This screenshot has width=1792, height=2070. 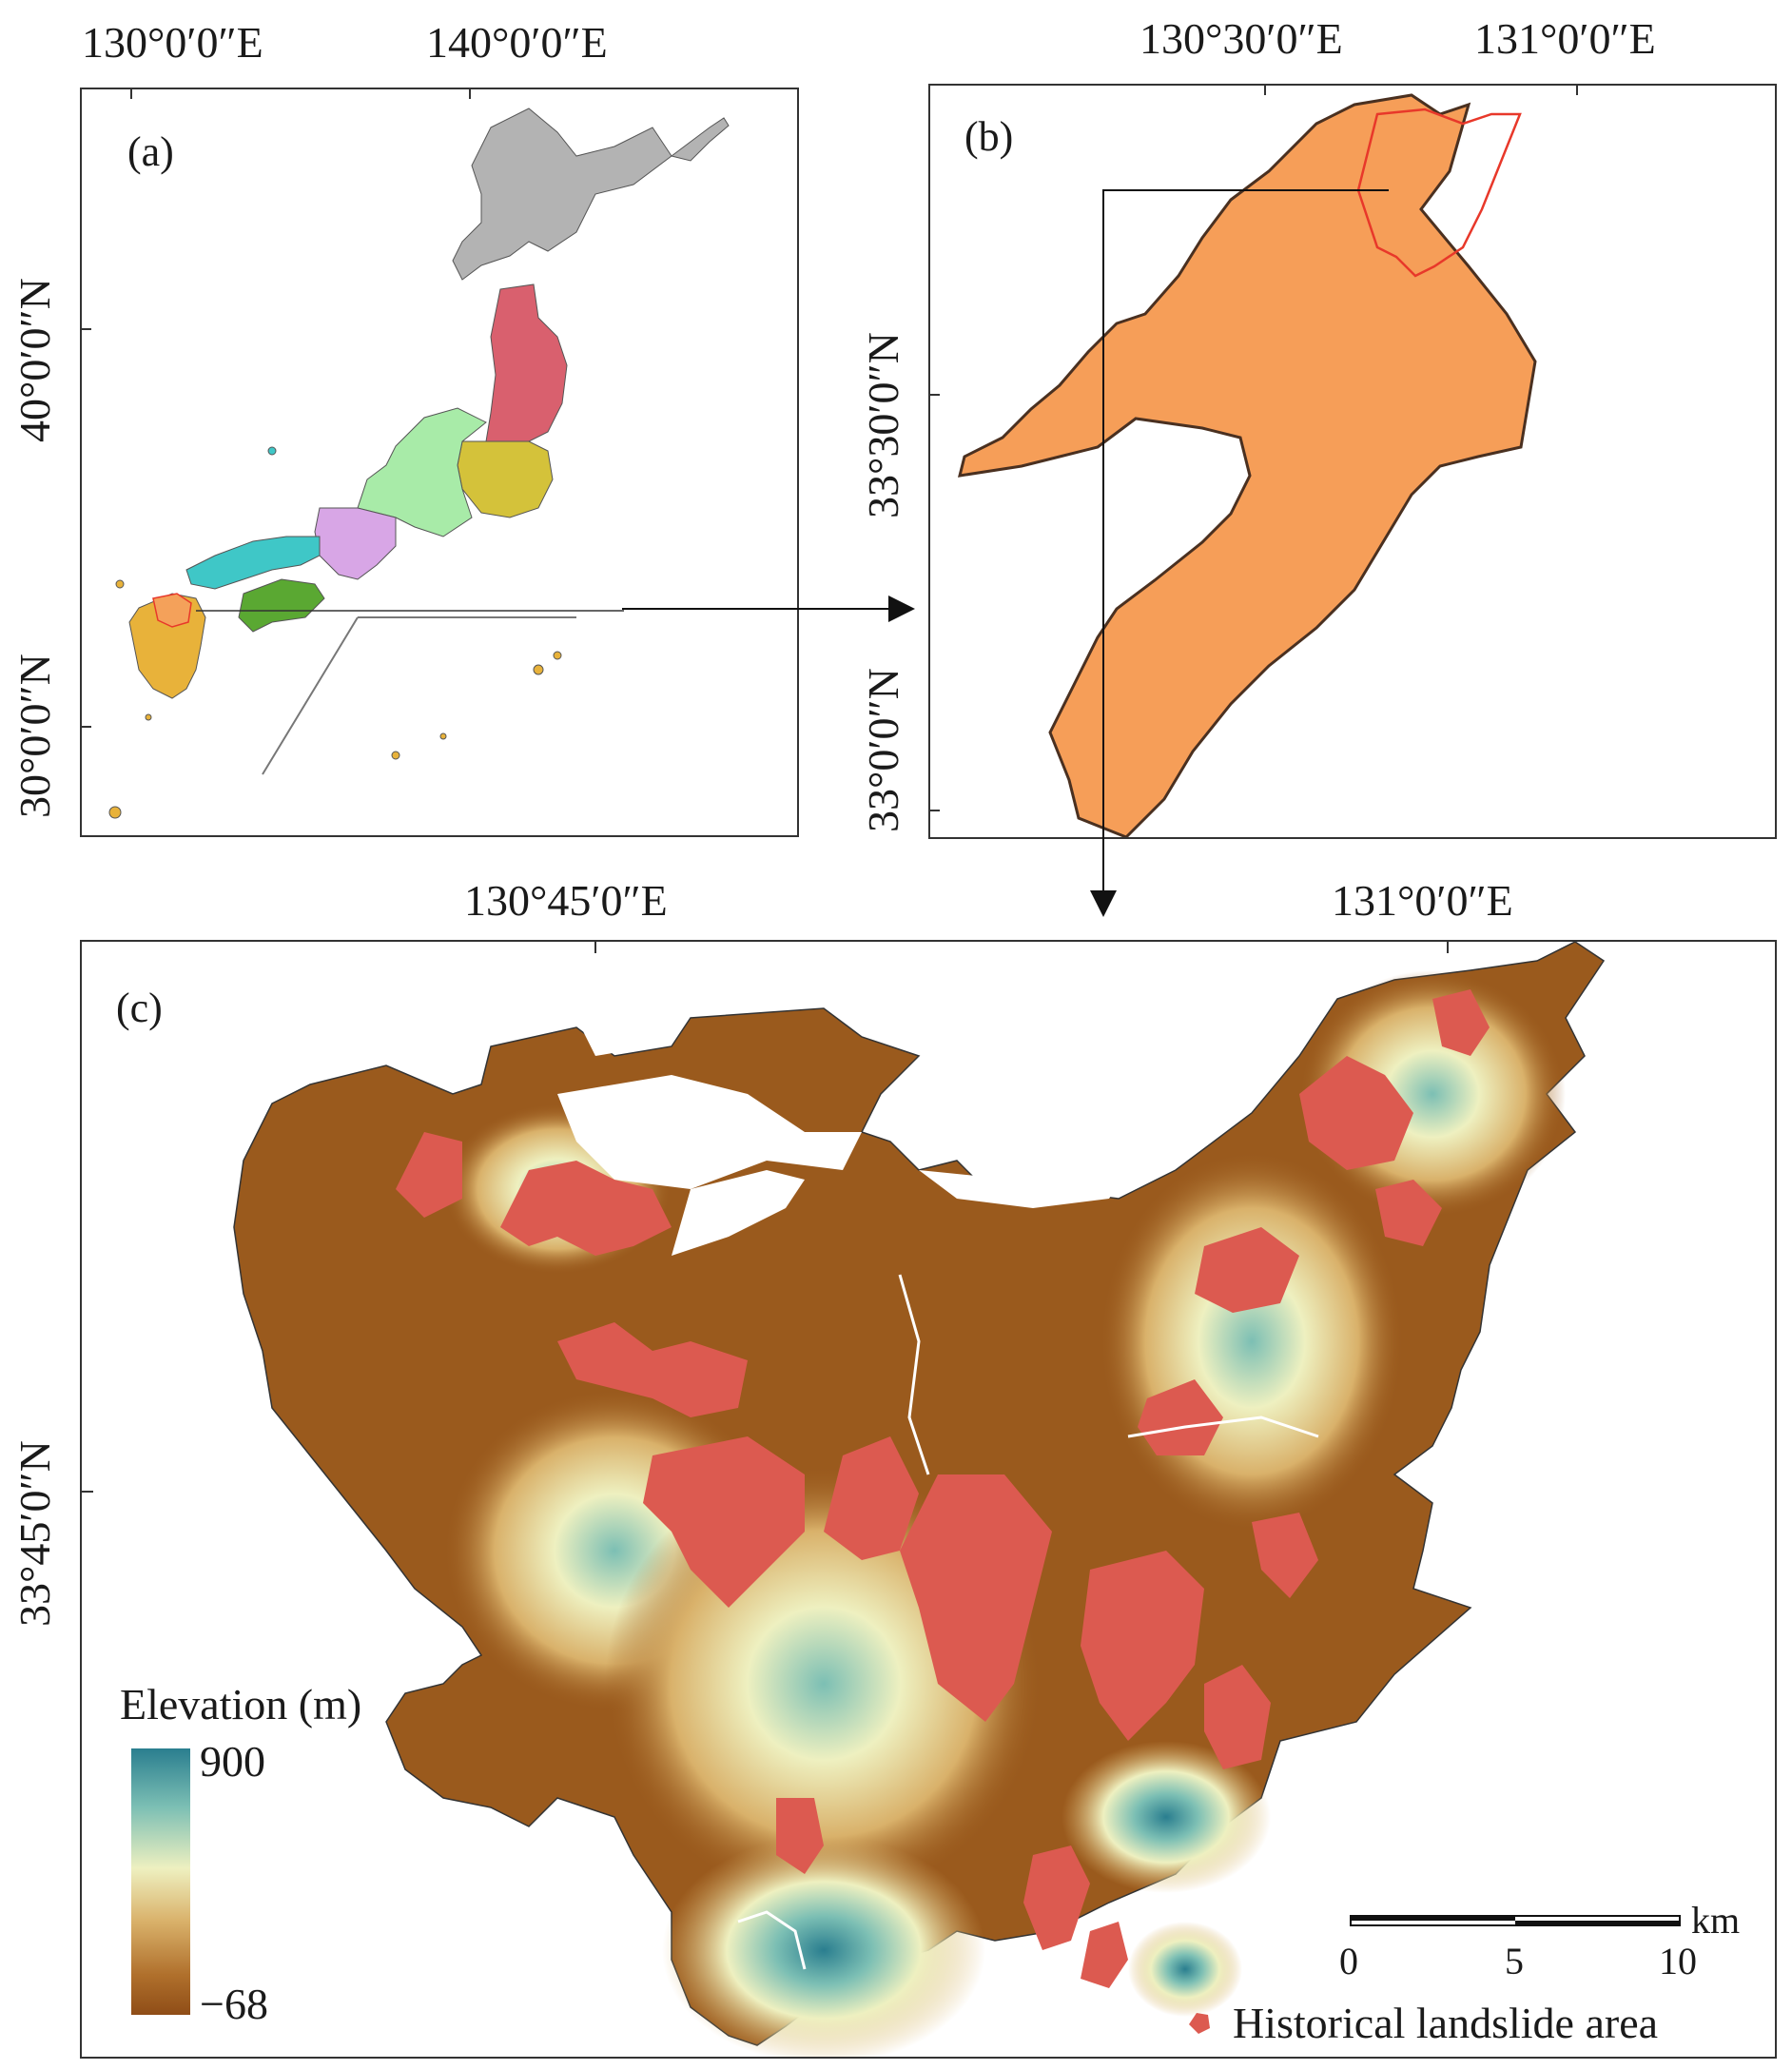 What do you see at coordinates (505, 479) in the screenshot?
I see `region-kanto` at bounding box center [505, 479].